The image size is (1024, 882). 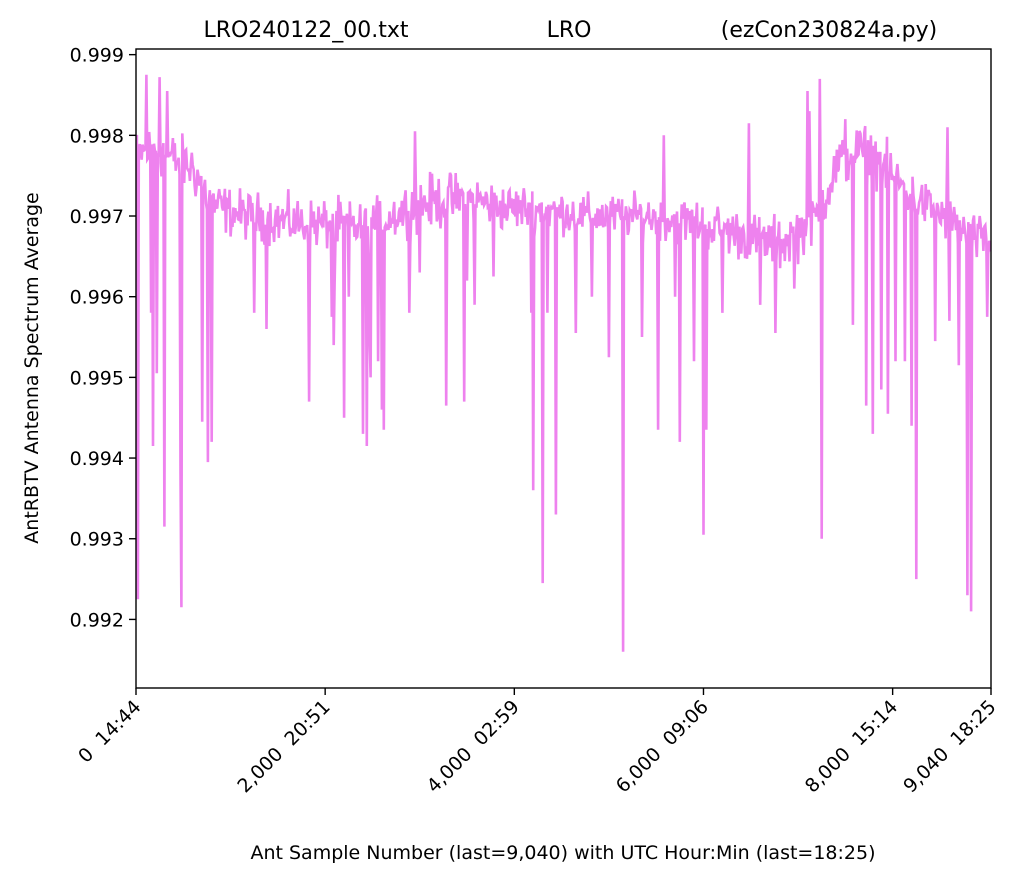 I want to click on y-axis-label: AntRBTV Antenna Spectrum Average, so click(x=32, y=367).